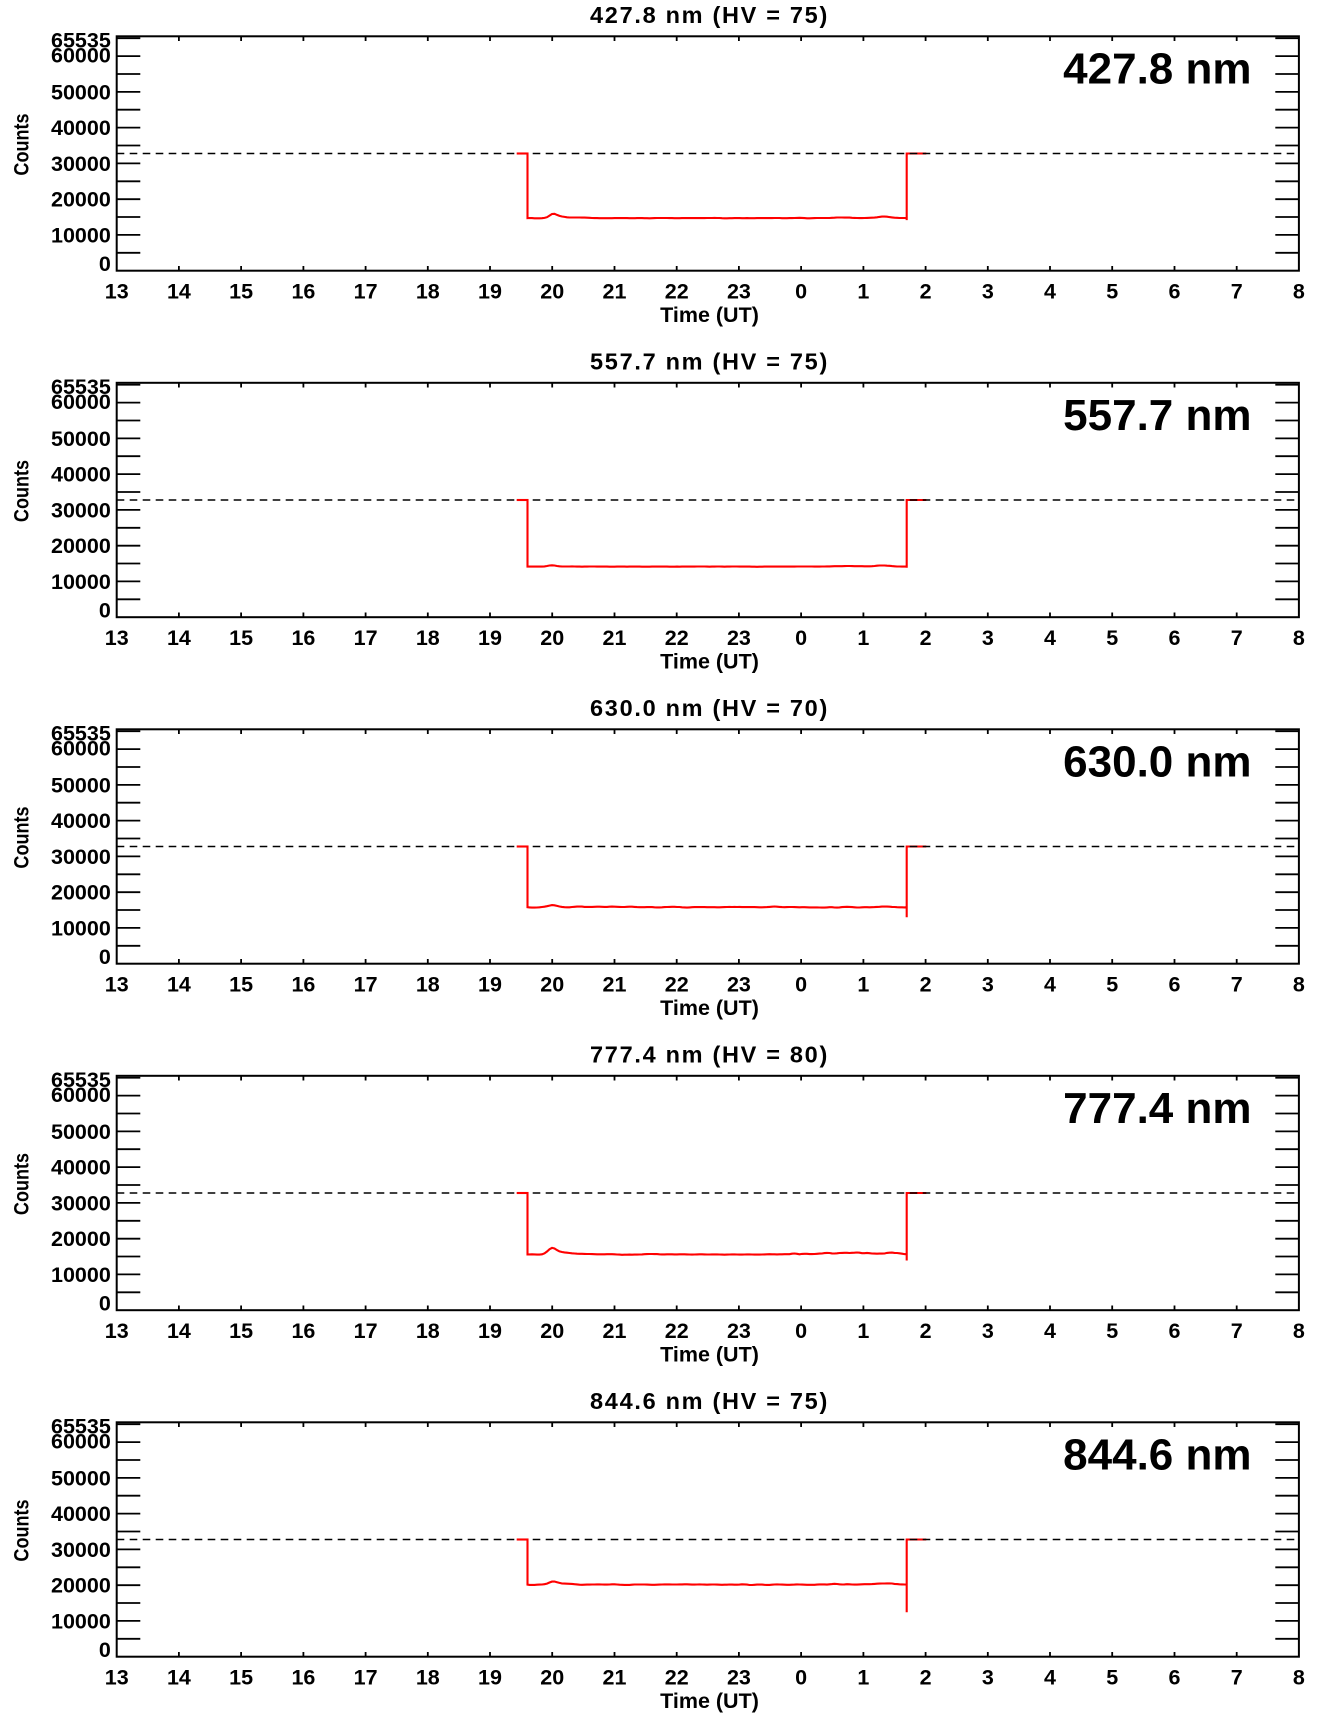 Image resolution: width=1336 pixels, height=1731 pixels. Describe the element at coordinates (1157, 69) in the screenshot. I see `svg-text: 427.8 nm` at that location.